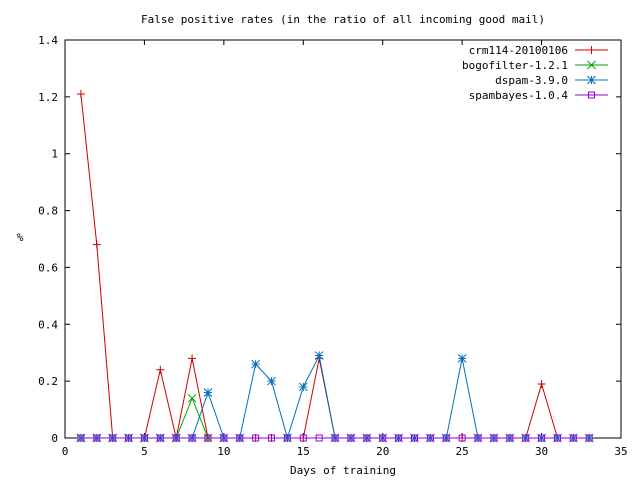 The image size is (640, 480). I want to click on x-tick-label: 25, so click(462, 451).